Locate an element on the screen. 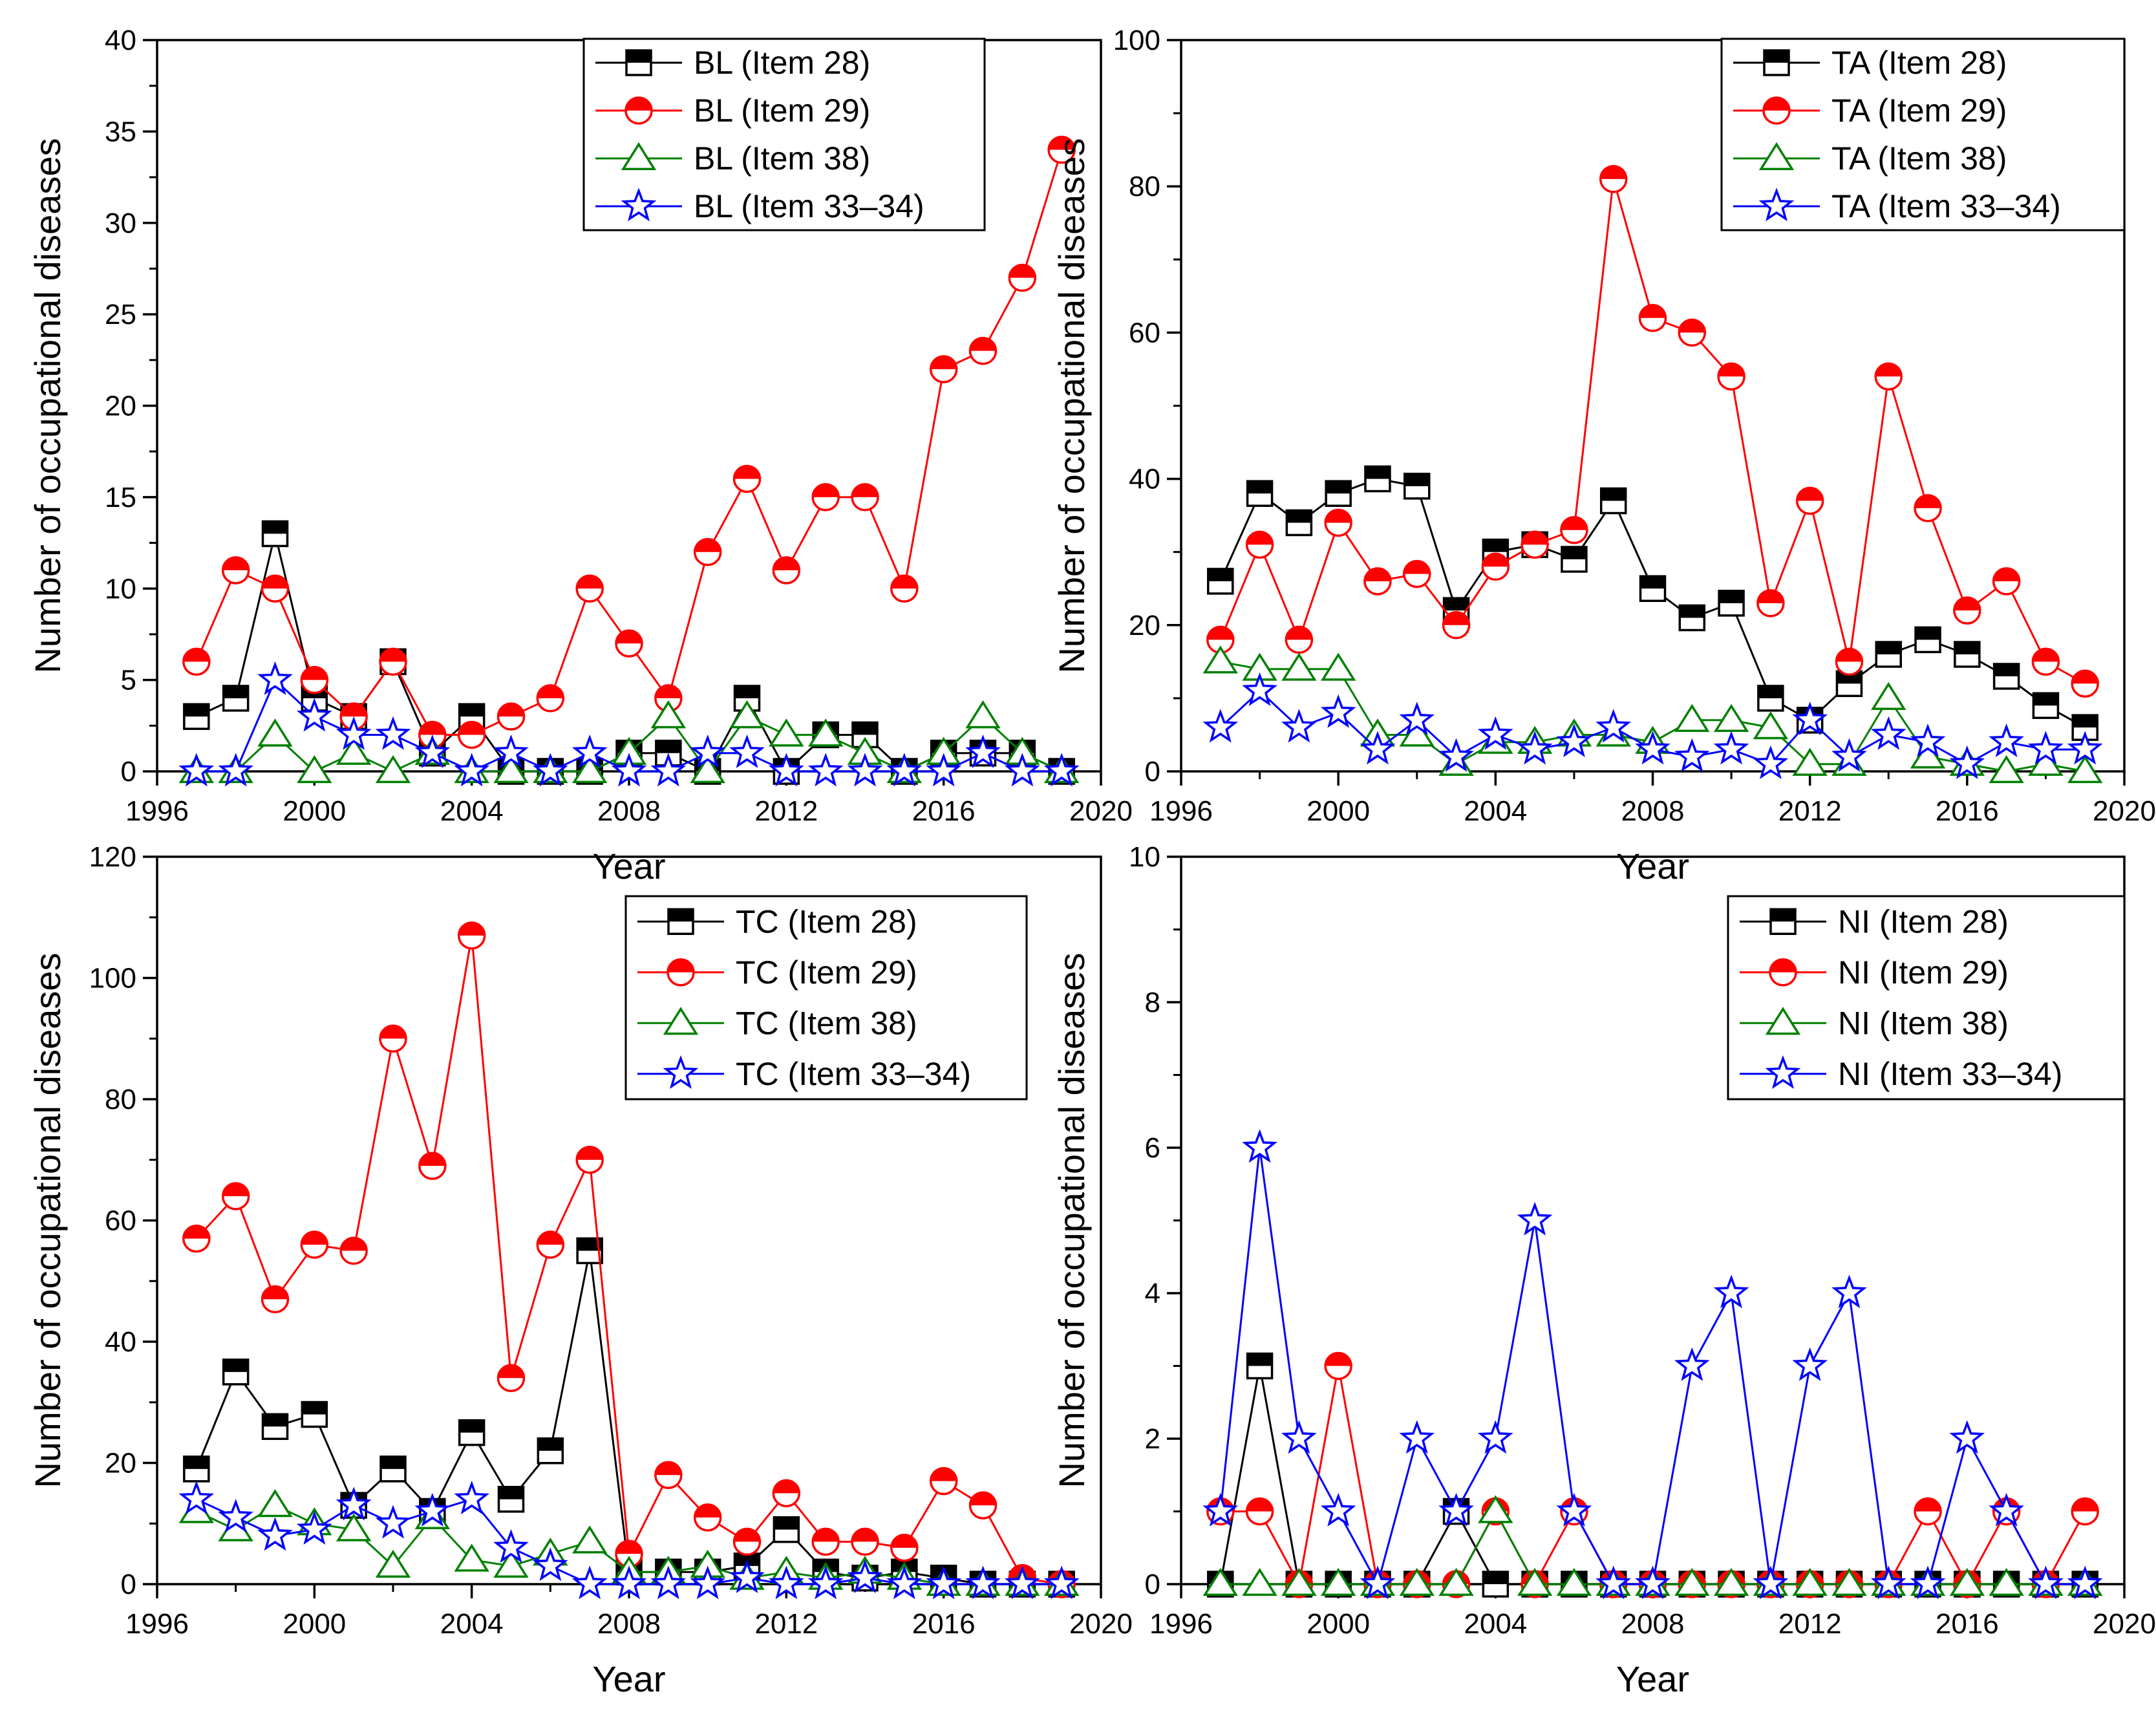  legend-marker-outline is located at coordinates (1783, 1021).